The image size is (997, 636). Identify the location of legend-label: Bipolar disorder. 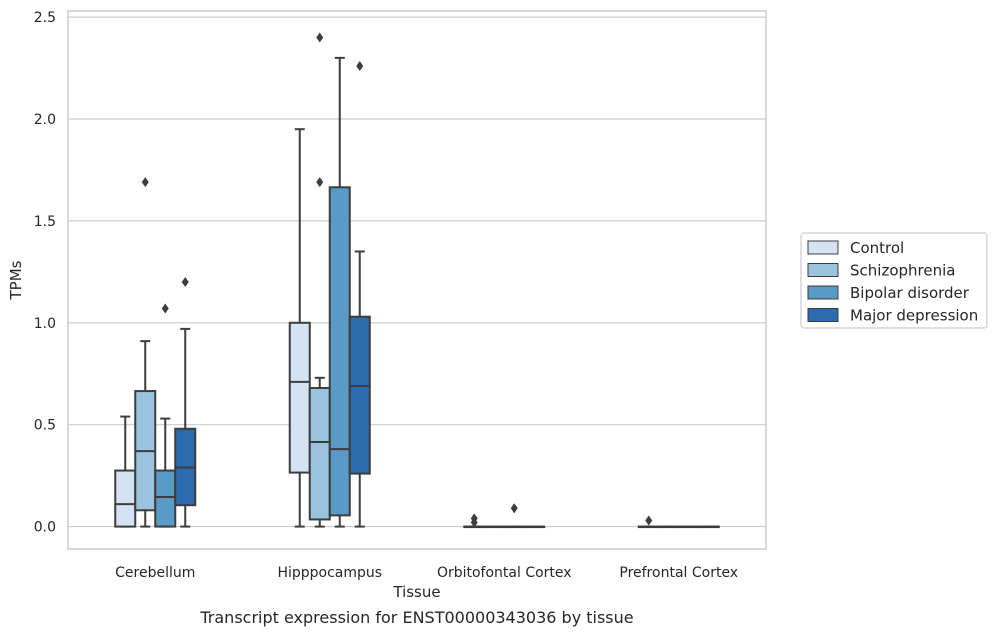
(910, 293).